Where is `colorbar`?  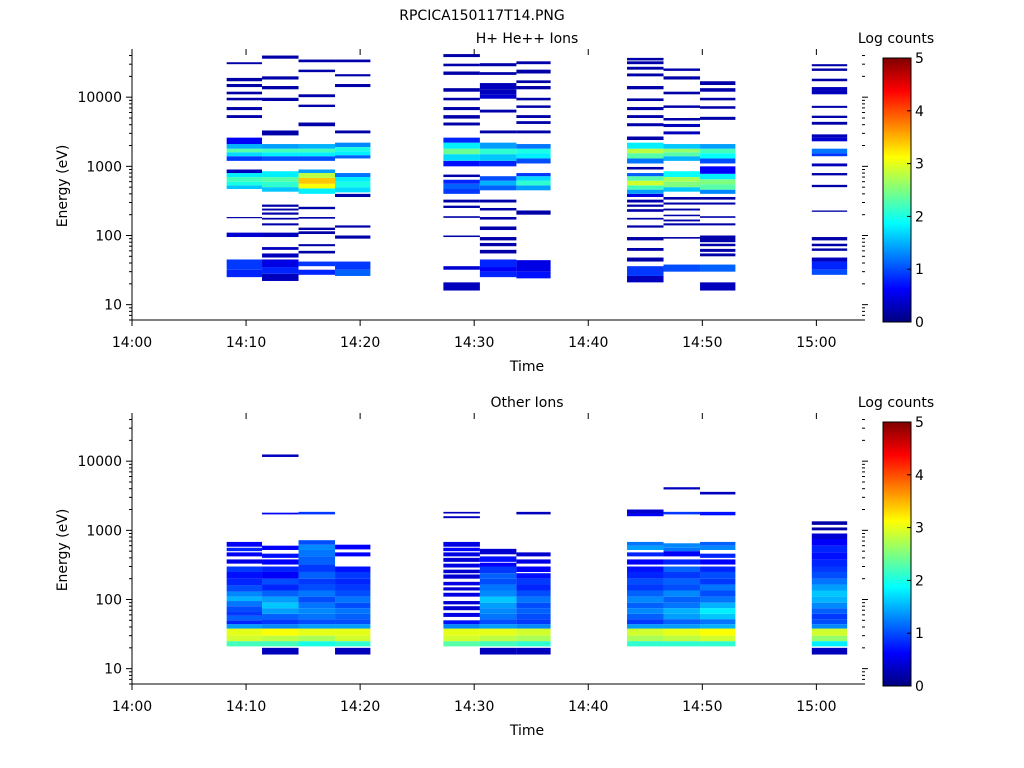
colorbar is located at coordinates (897, 554).